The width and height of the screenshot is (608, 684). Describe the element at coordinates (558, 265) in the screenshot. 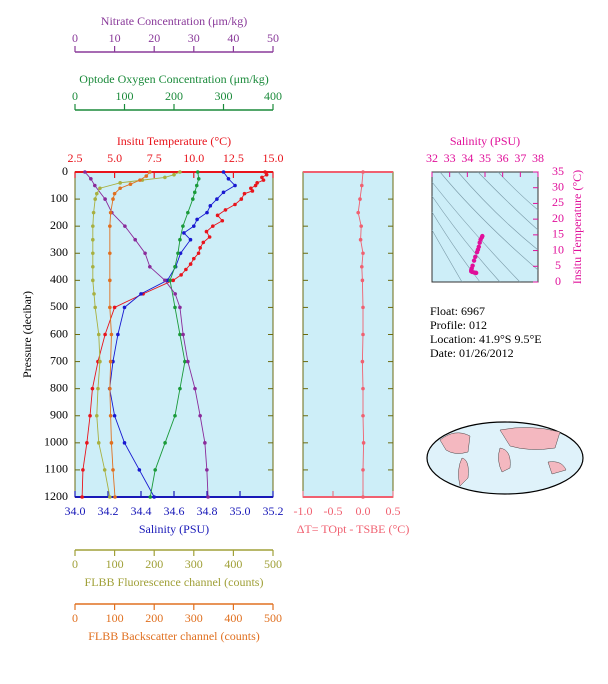

I see `y-tick-label: 5` at that location.